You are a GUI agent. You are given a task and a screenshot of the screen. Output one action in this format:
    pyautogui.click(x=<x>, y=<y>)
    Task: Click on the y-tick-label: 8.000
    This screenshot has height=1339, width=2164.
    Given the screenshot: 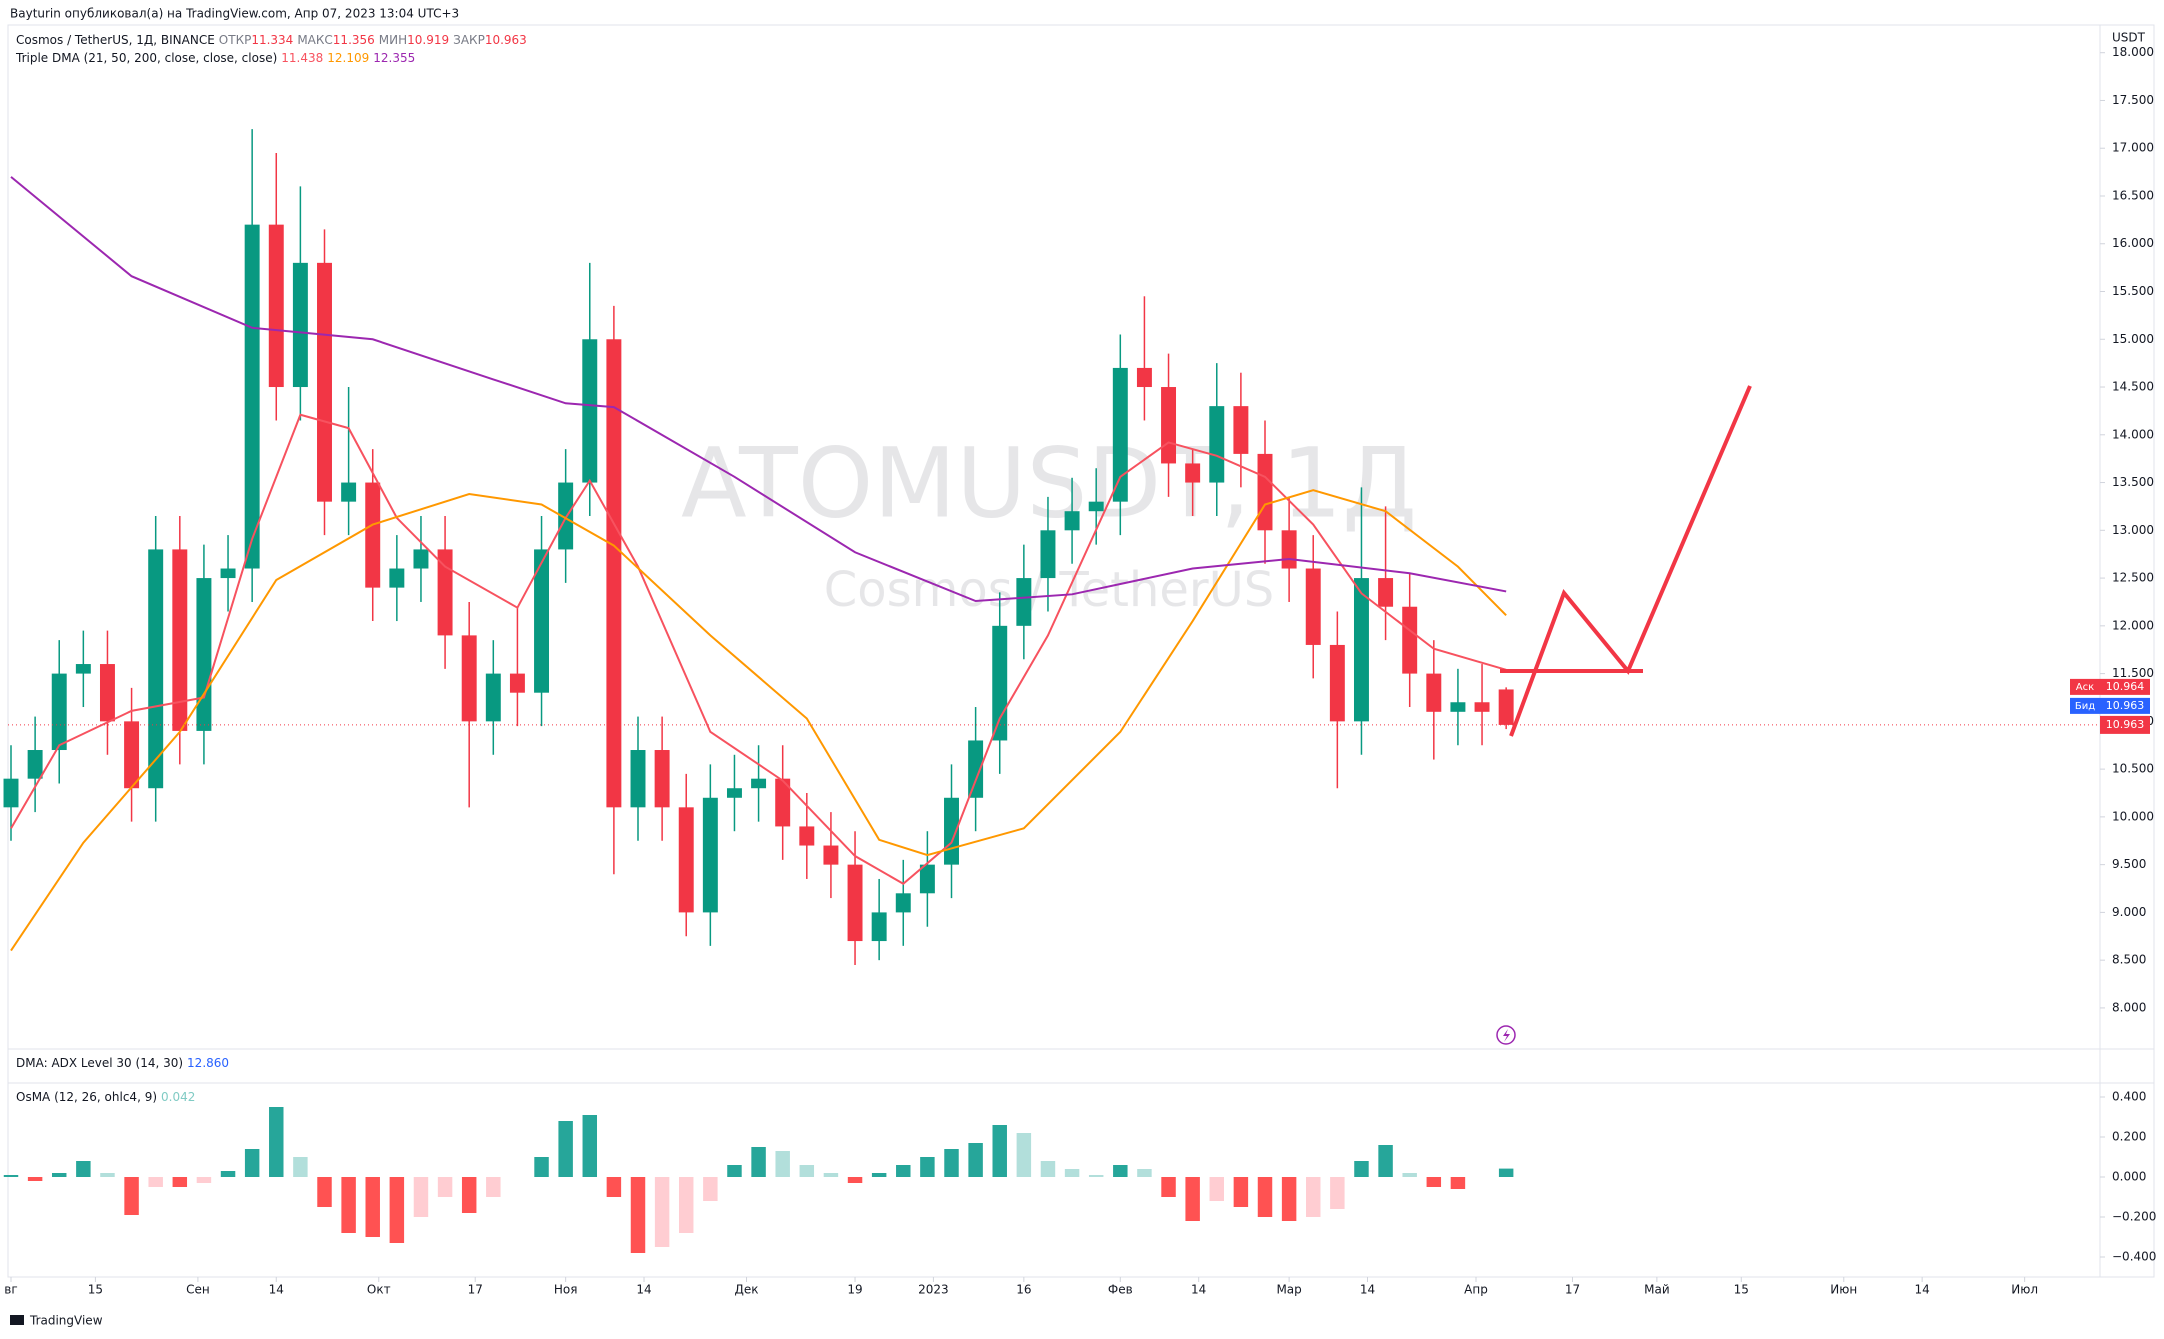 What is the action you would take?
    pyautogui.click(x=2129, y=1007)
    